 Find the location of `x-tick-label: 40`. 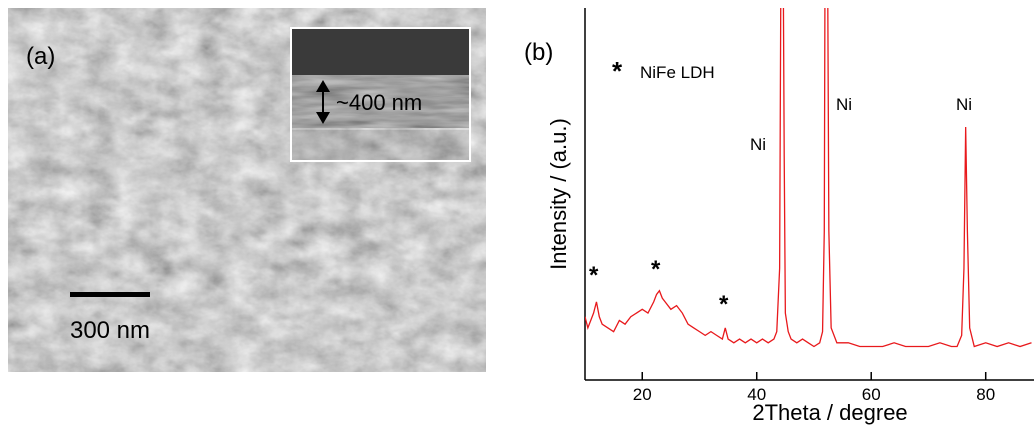

x-tick-label: 40 is located at coordinates (756, 394).